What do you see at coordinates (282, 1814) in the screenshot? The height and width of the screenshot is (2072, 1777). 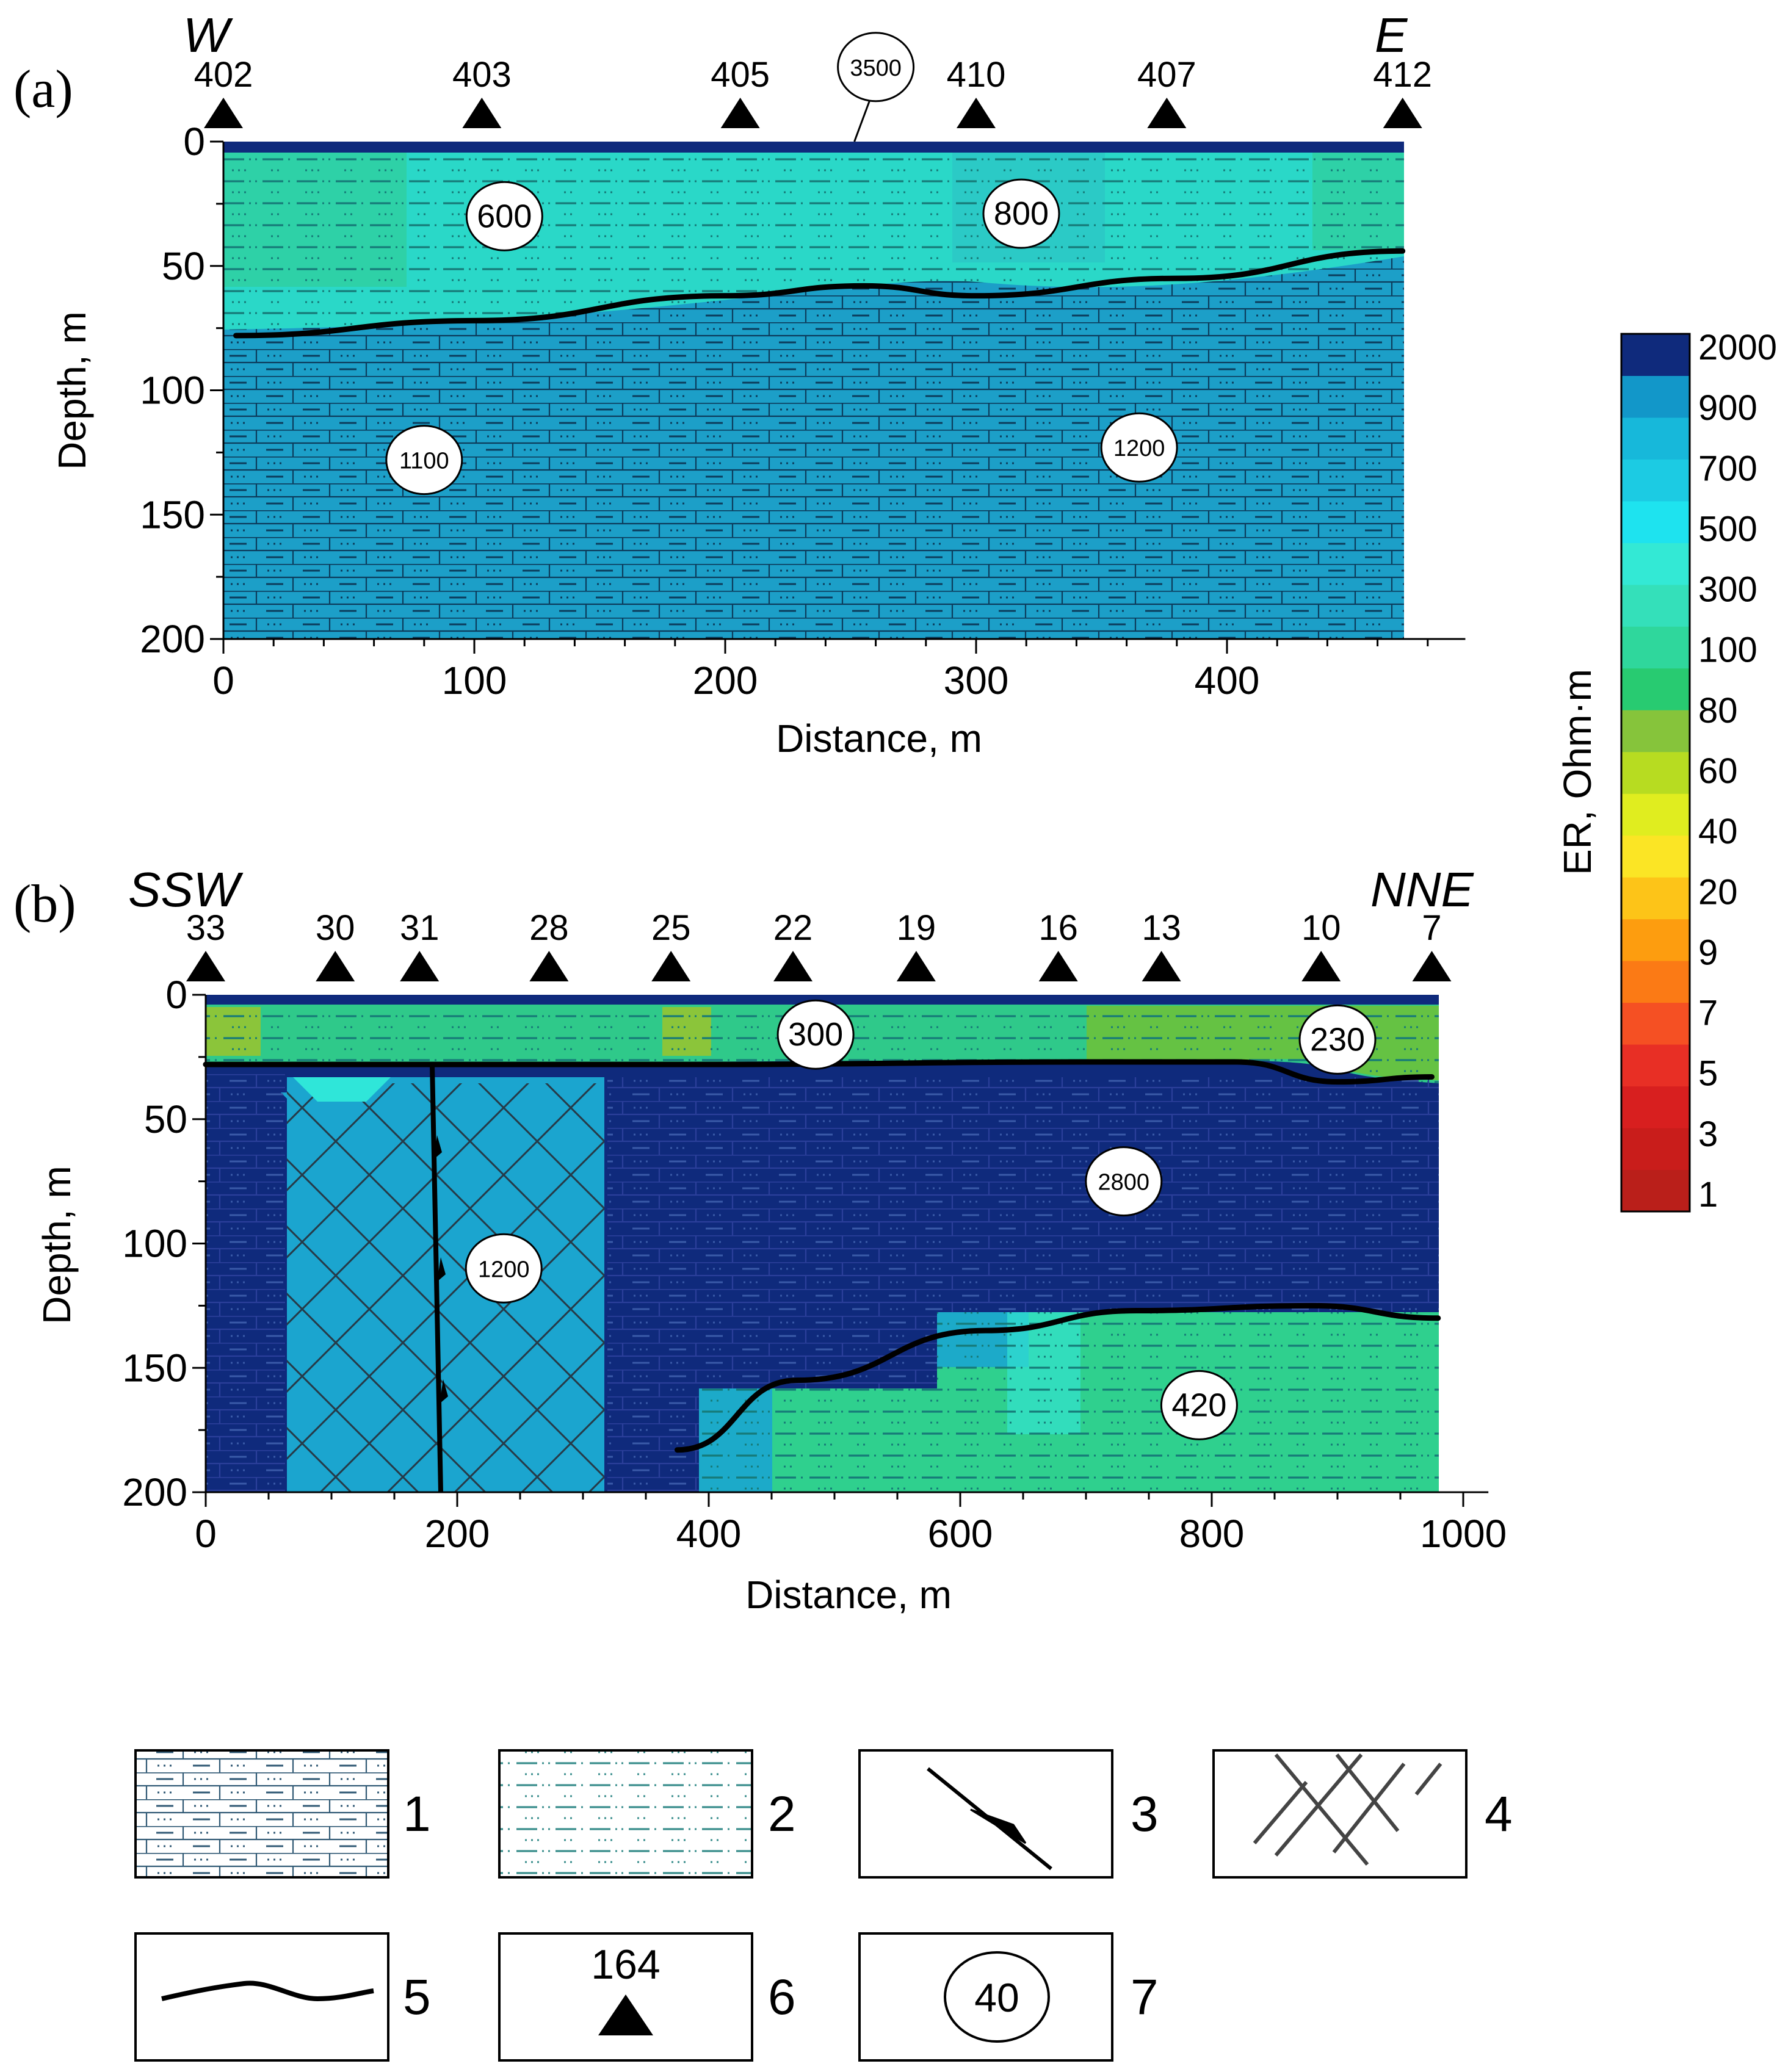 I see `legend-item-limestone: 1` at bounding box center [282, 1814].